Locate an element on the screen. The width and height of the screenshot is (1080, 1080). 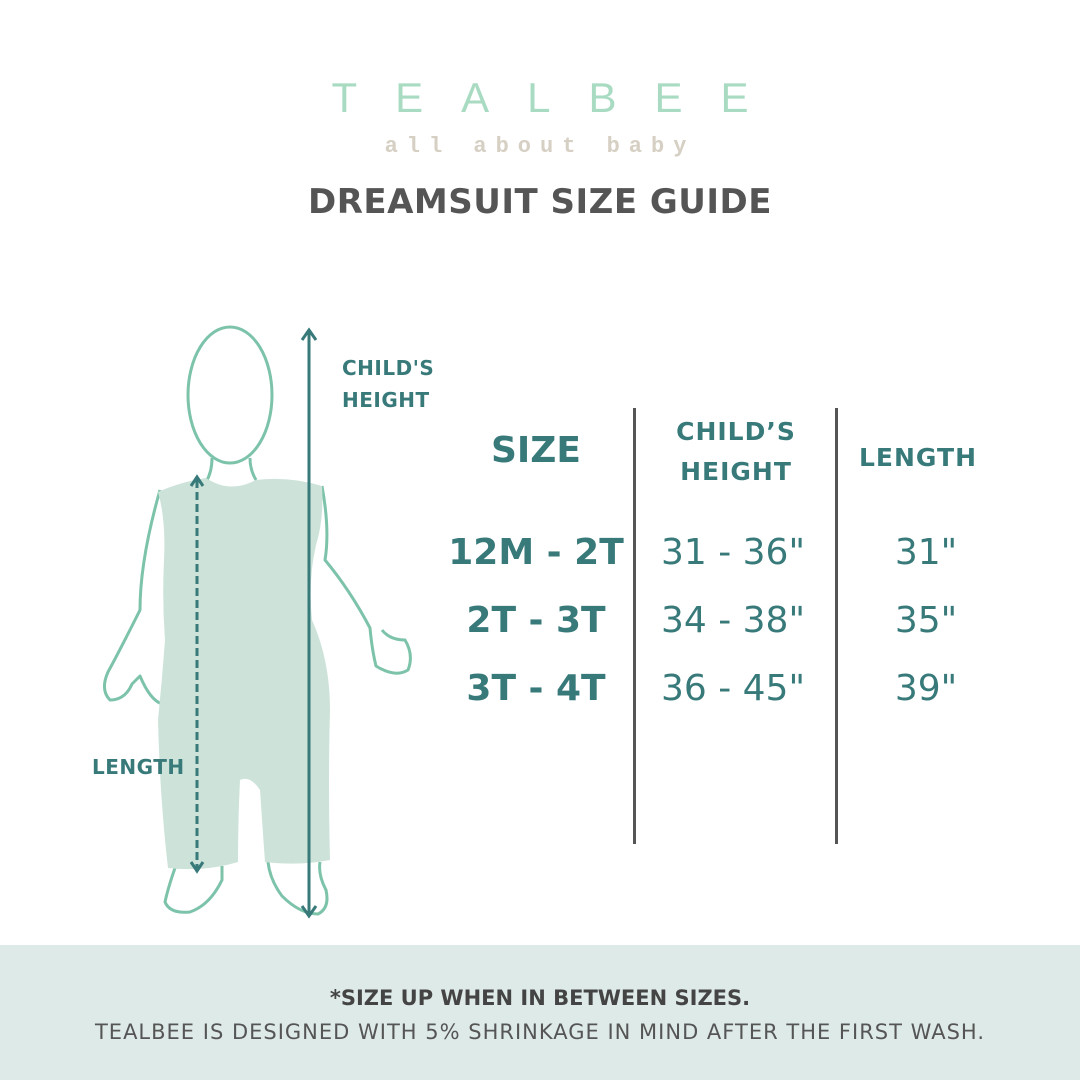
header-child-height-line1: CHILD’S is located at coordinates (736, 431).